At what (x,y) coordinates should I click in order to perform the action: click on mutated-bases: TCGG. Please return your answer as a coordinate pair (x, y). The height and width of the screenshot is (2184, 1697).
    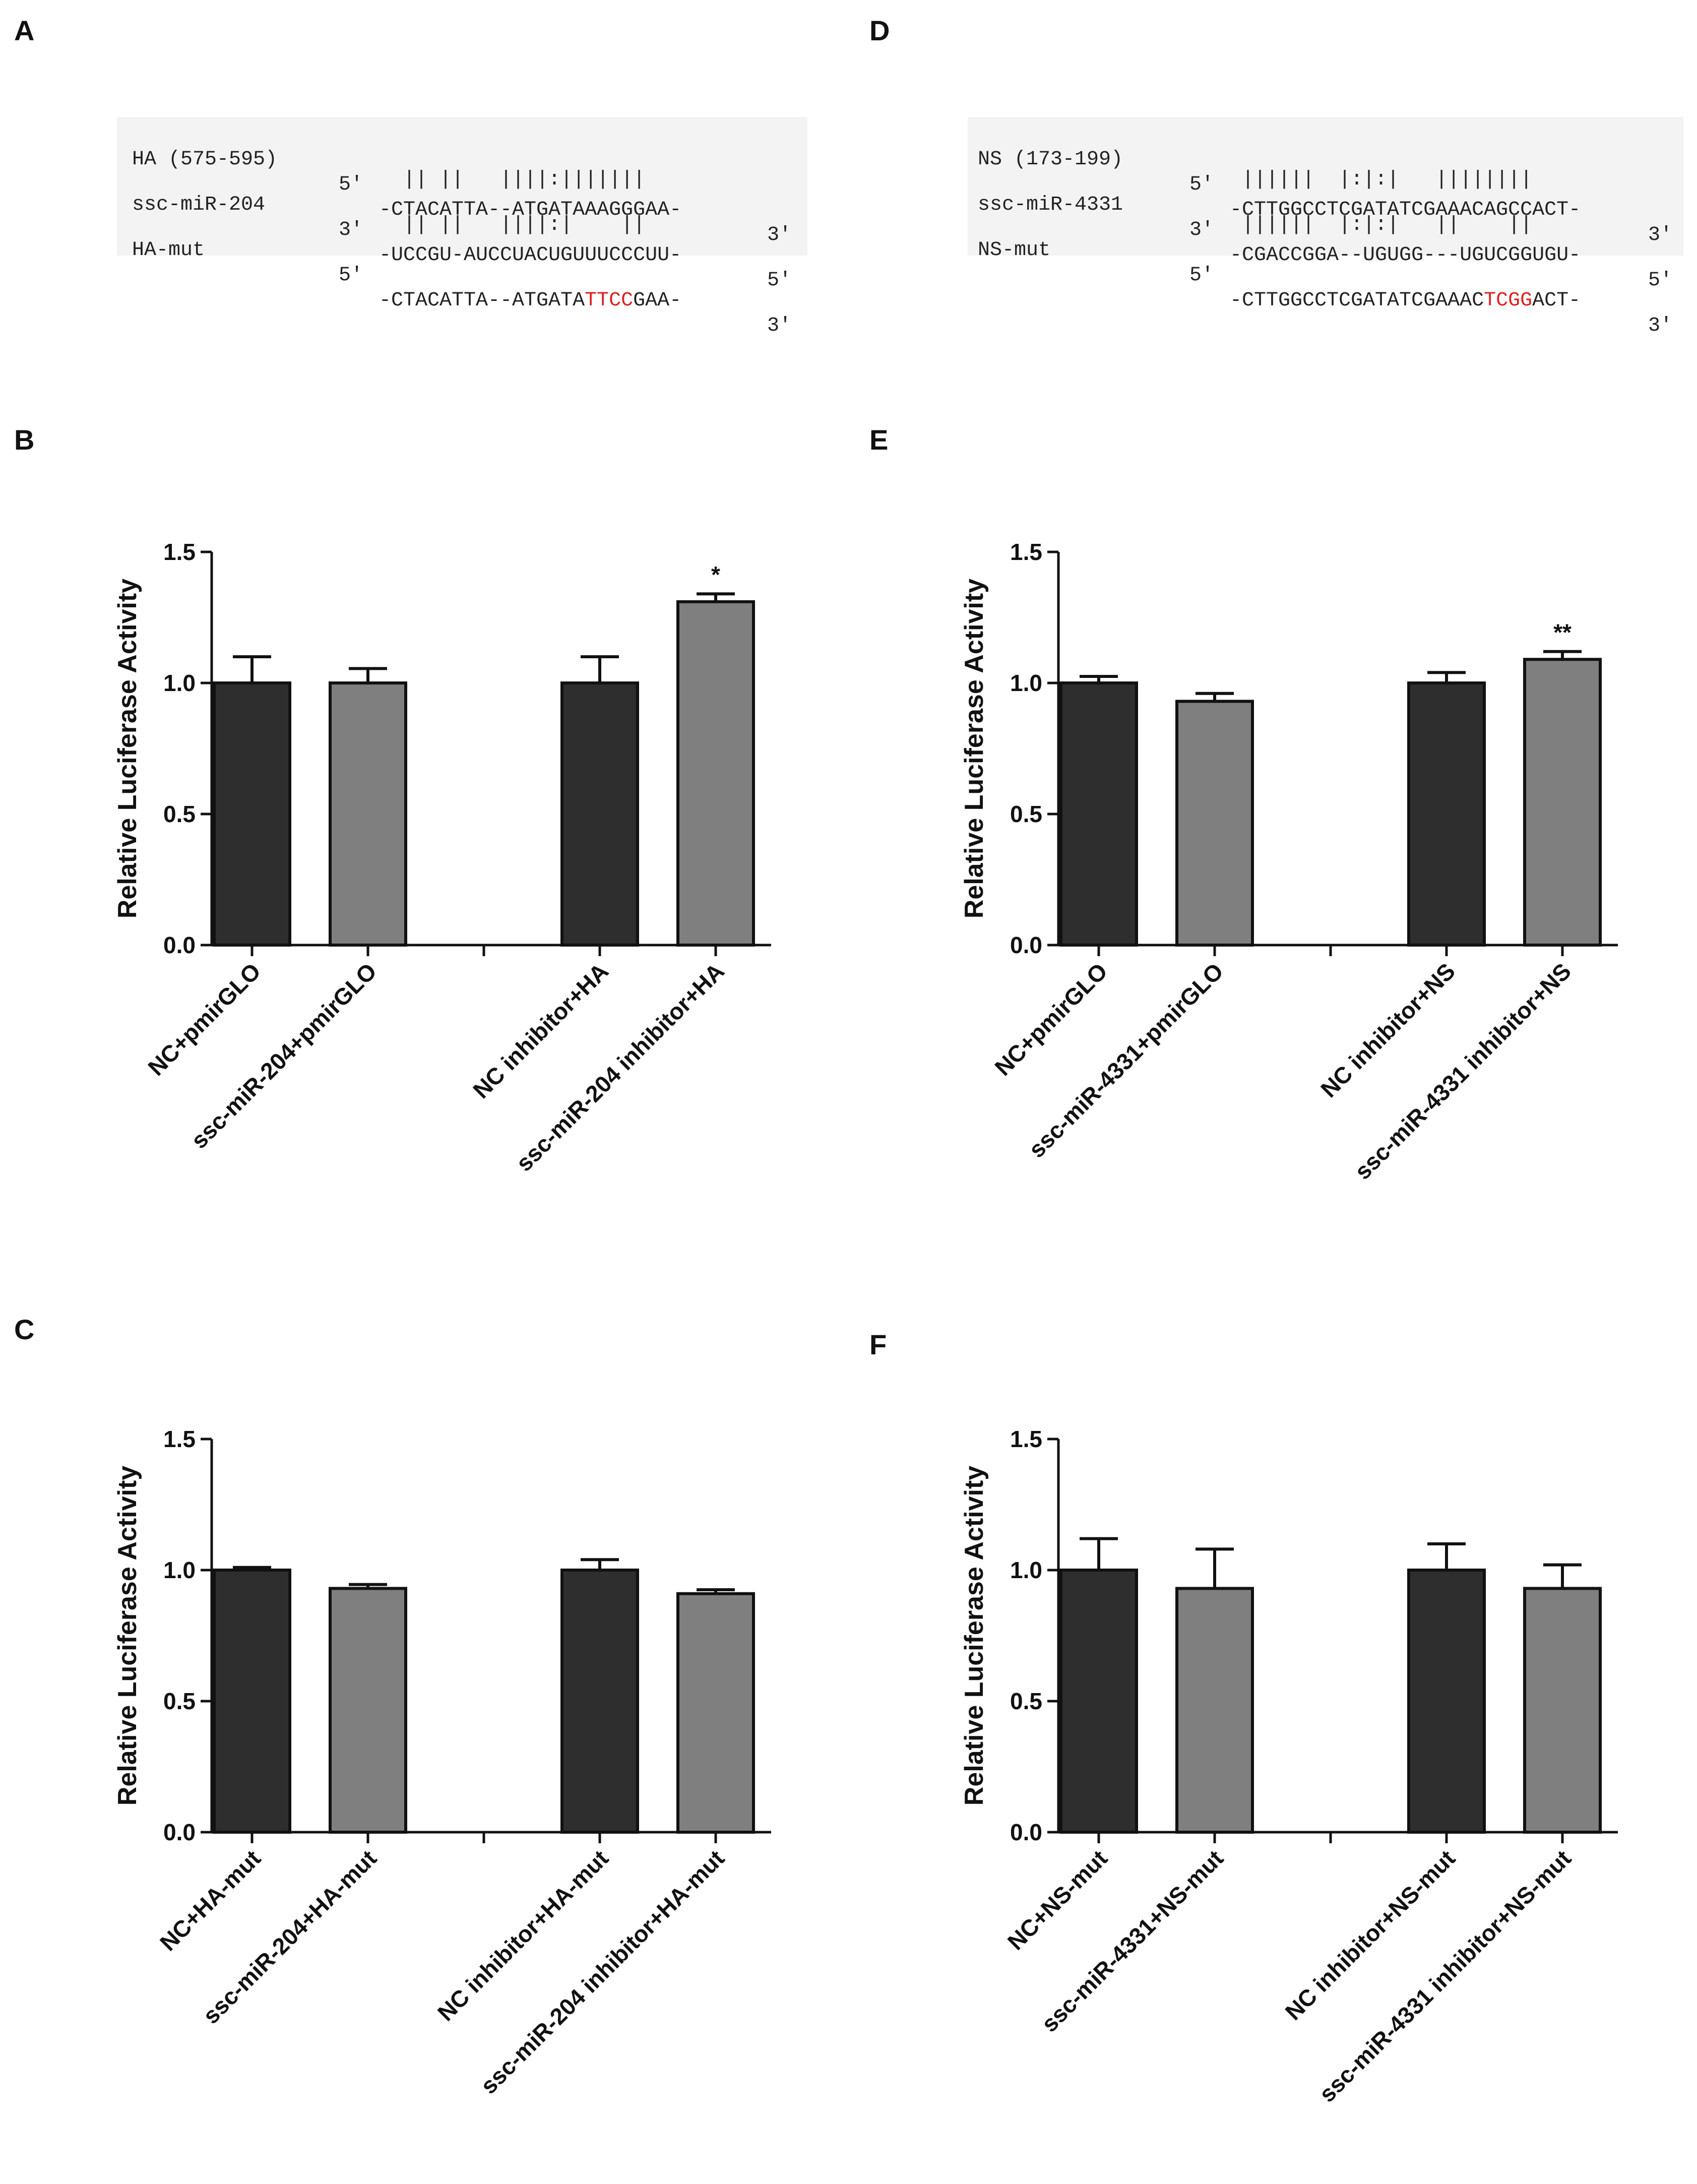
    Looking at the image, I should click on (1509, 301).